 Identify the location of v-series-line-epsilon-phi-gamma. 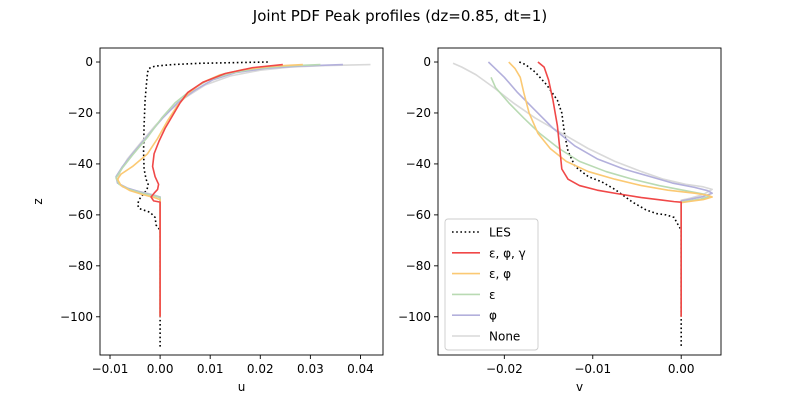
(609, 189).